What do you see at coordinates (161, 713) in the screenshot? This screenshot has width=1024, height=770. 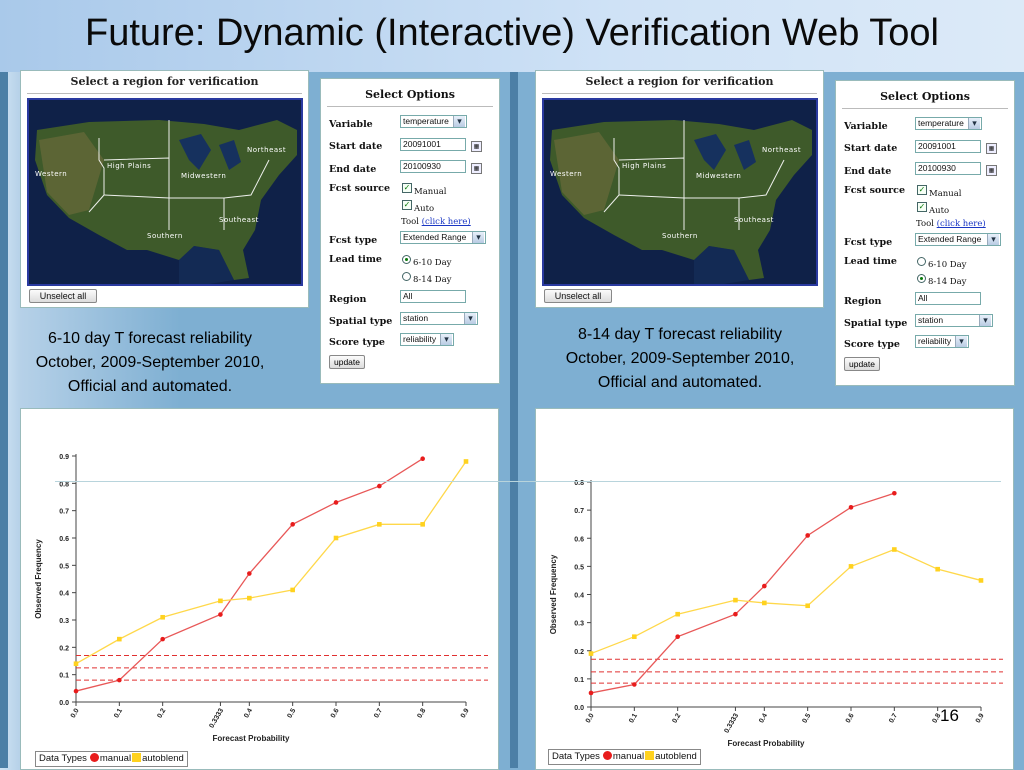 I see `x-tick-label: 0.2` at bounding box center [161, 713].